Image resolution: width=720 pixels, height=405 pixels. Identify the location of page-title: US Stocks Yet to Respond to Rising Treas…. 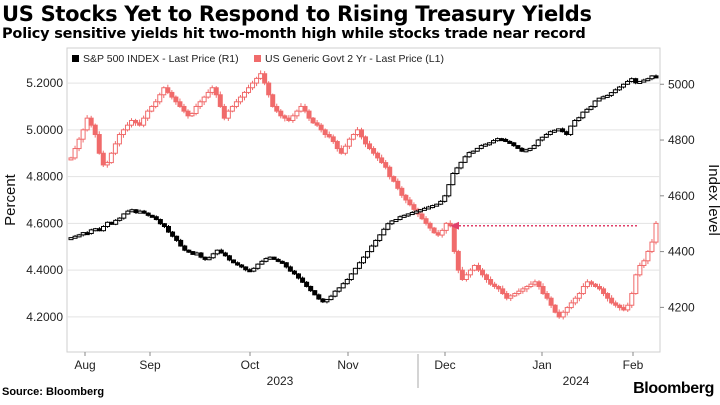
(297, 14).